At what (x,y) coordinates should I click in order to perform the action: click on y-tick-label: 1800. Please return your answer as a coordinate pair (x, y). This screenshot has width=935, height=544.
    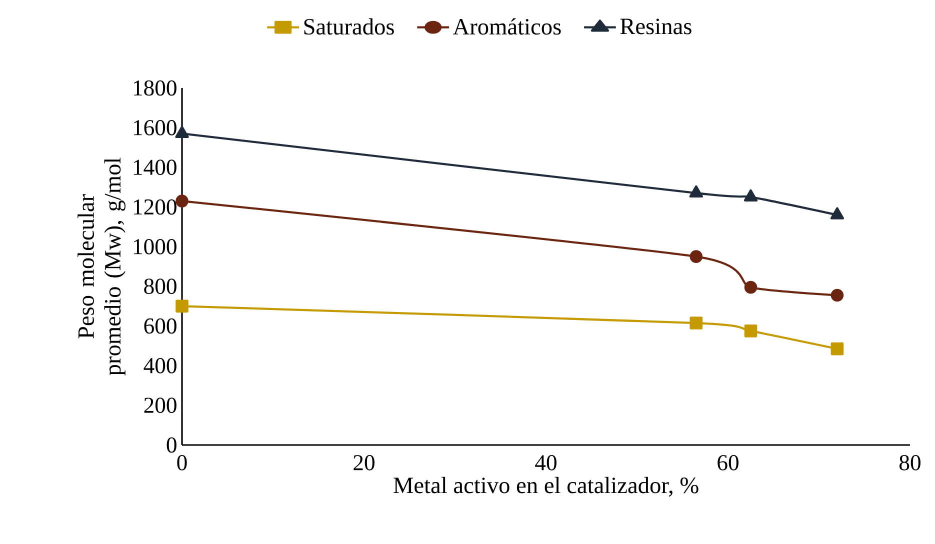
    Looking at the image, I should click on (155, 88).